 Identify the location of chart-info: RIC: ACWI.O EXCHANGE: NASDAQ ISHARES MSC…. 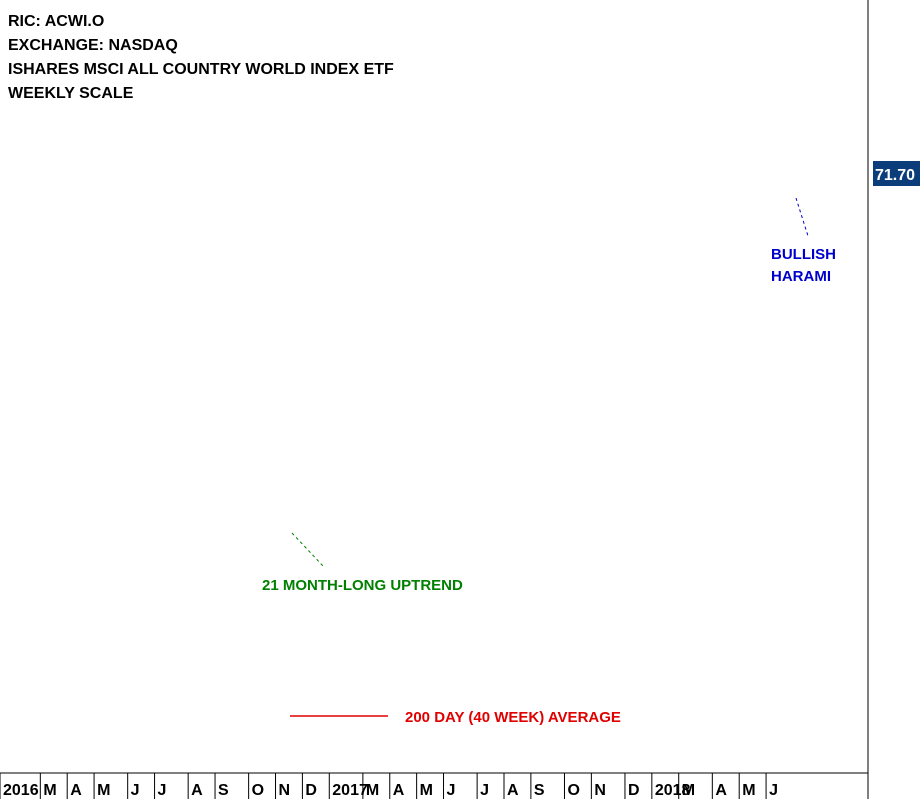
(201, 58).